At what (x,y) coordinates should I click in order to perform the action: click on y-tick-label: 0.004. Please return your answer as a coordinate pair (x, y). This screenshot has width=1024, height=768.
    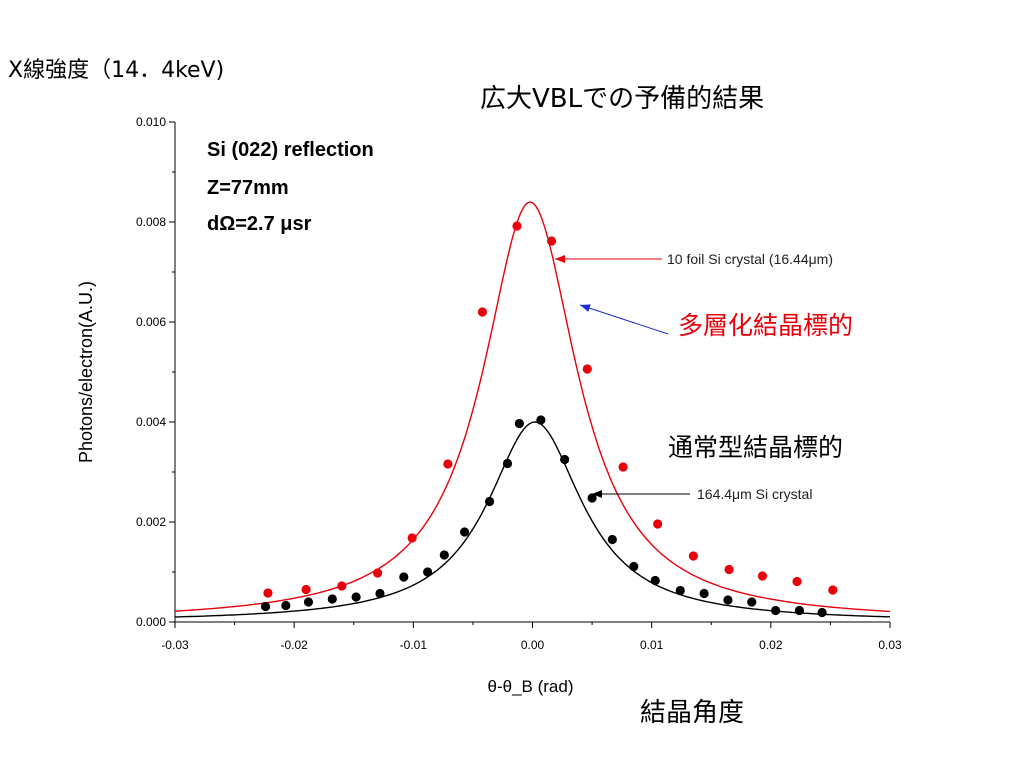
    Looking at the image, I should click on (151, 422).